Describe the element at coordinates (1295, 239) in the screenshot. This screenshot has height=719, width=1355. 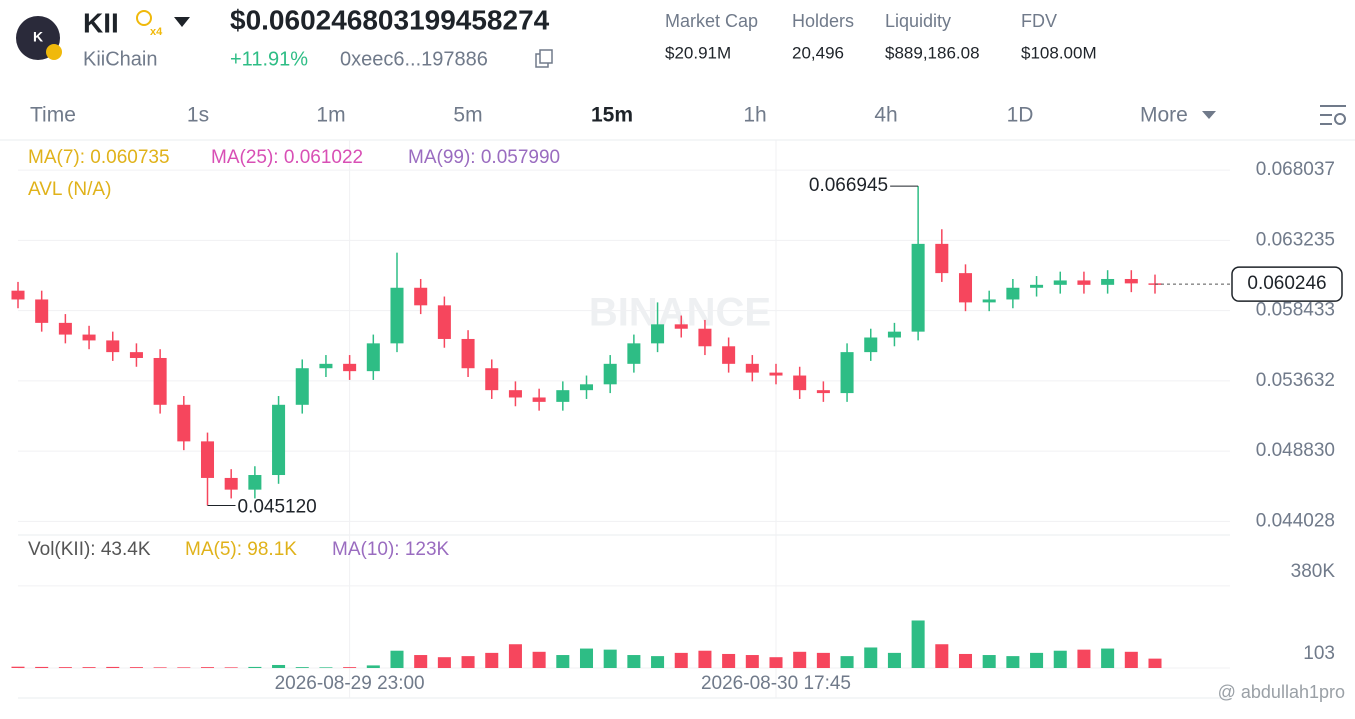
I see `y-tick-label: 0.063235` at that location.